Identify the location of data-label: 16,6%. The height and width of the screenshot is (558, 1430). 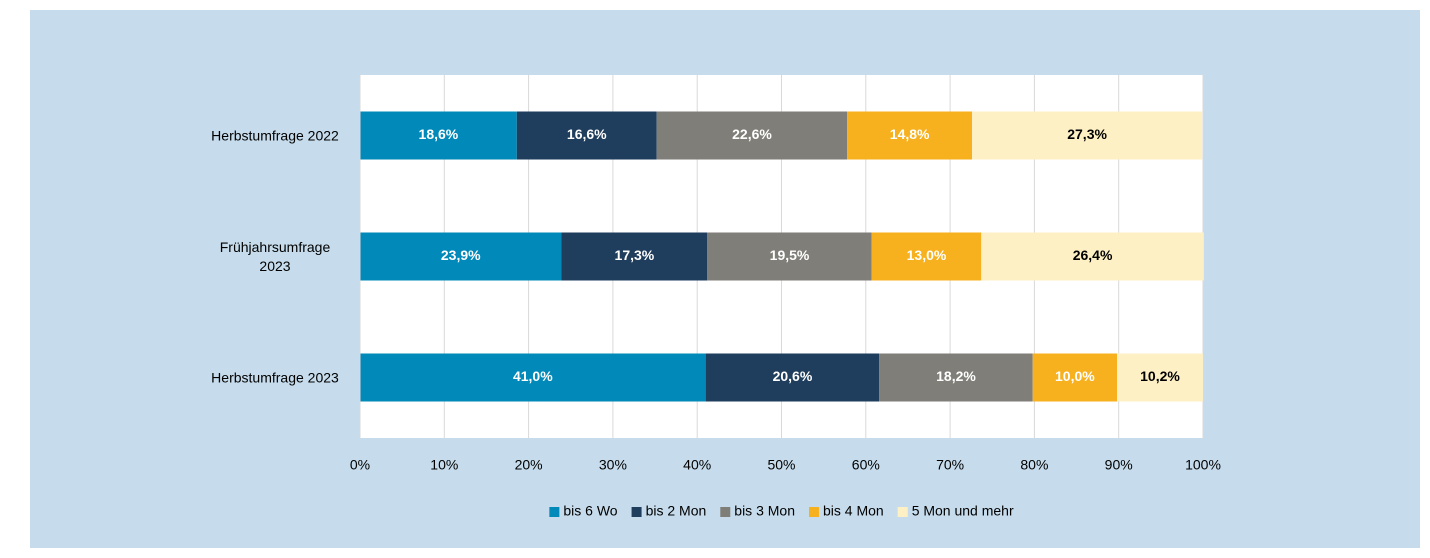
(587, 134).